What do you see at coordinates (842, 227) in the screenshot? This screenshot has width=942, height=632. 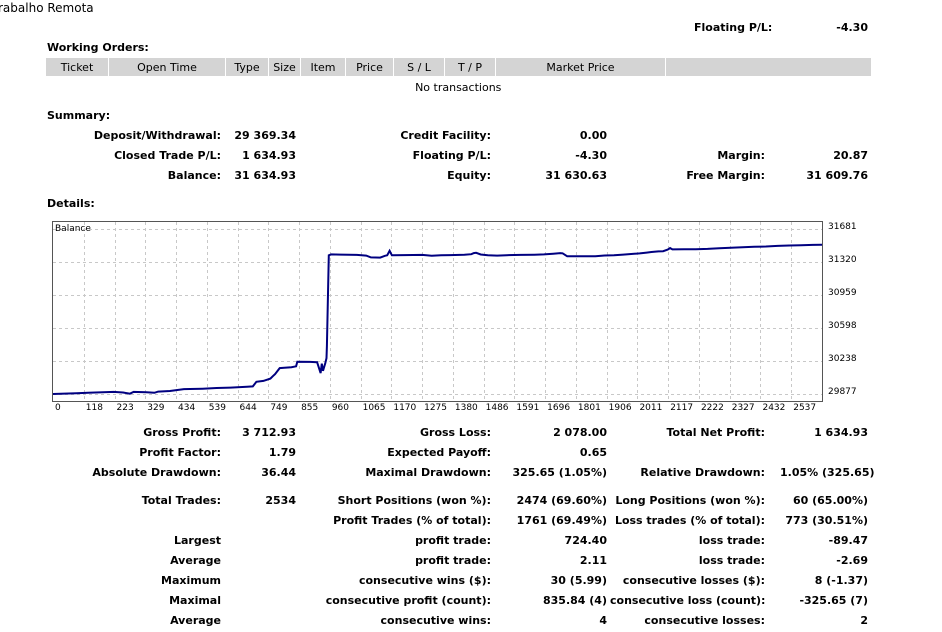 I see `y-tick-label: 31681` at bounding box center [842, 227].